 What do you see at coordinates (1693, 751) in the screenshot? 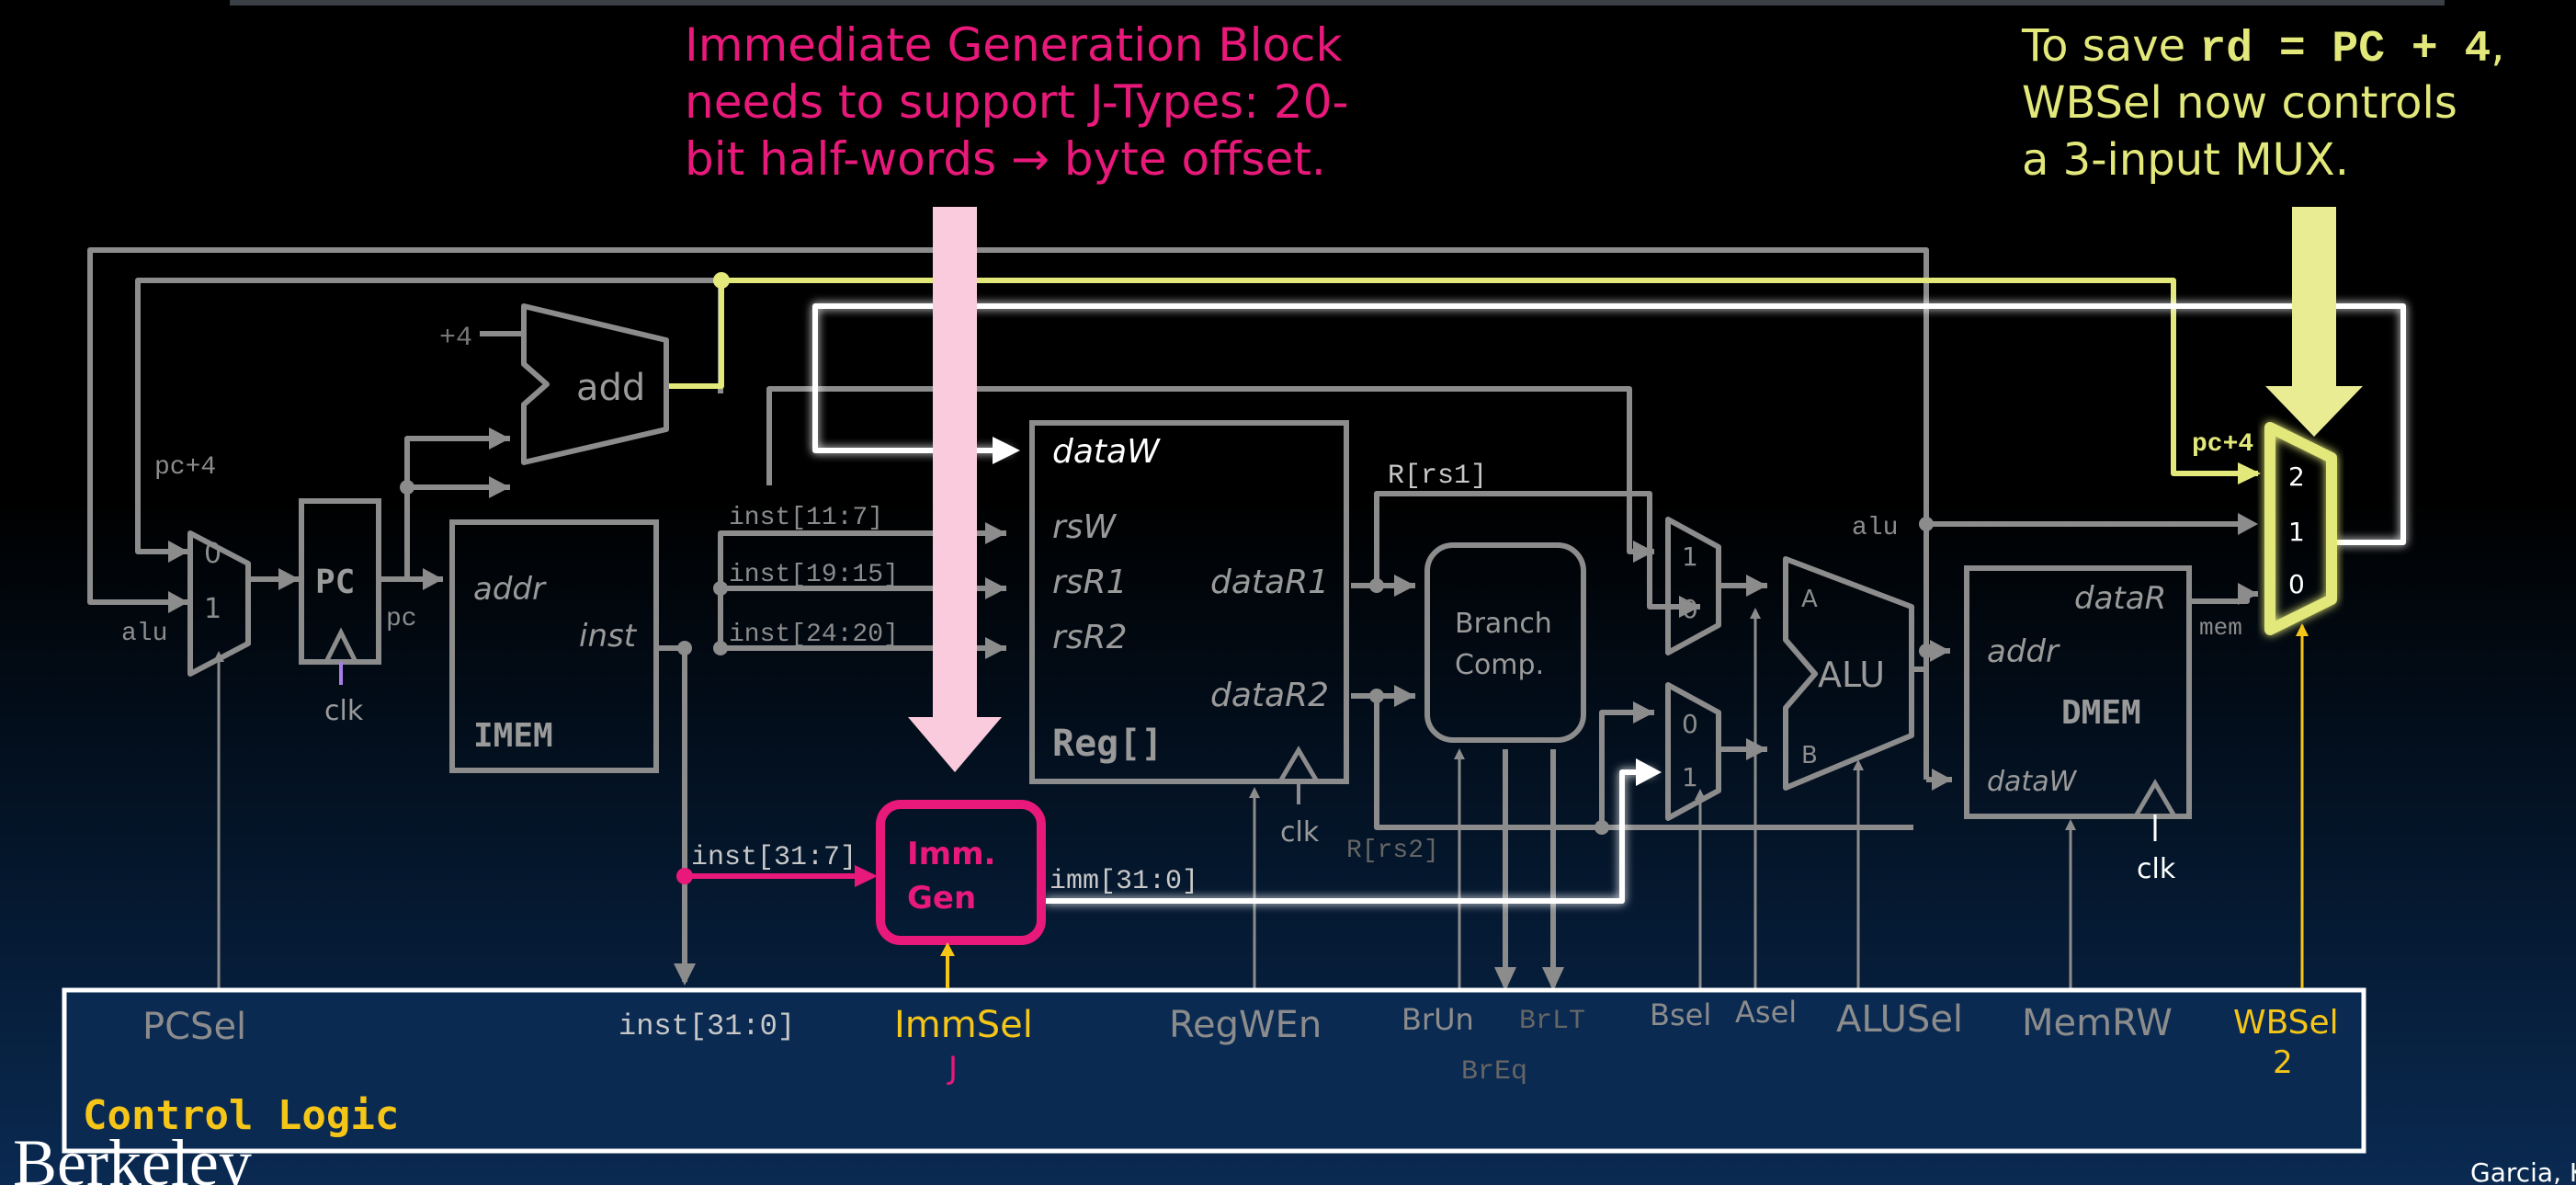
I see `b-mux` at bounding box center [1693, 751].